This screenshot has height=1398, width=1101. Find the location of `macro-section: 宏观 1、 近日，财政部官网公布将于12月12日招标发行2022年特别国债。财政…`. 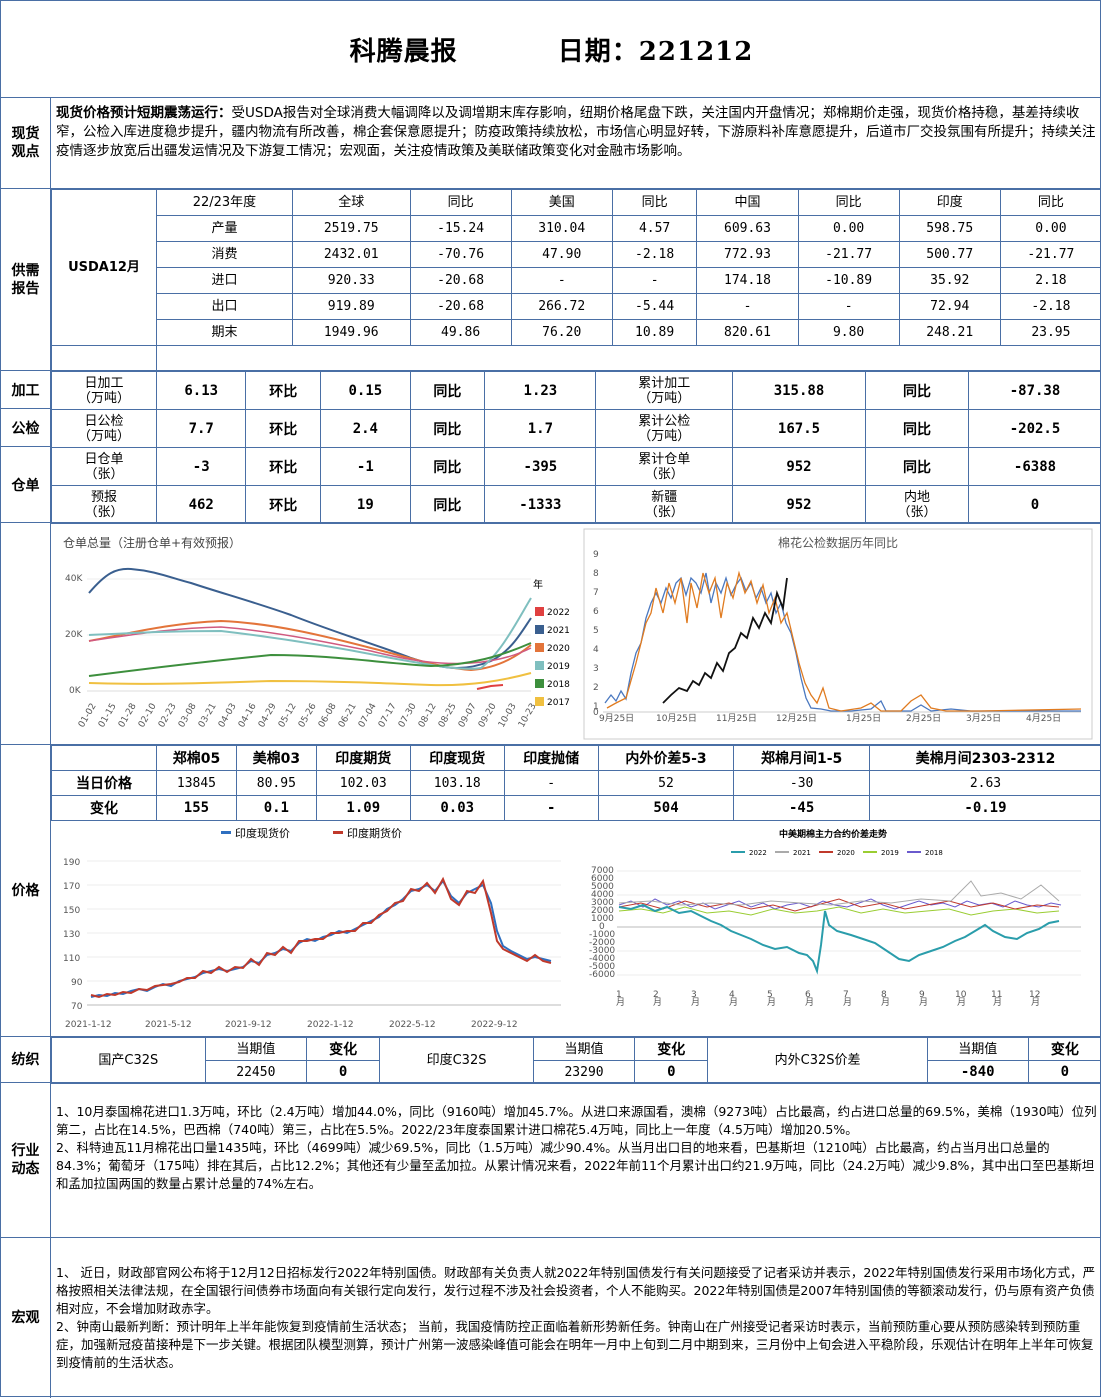

macro-section: 宏观 1、 近日，财政部官网公布将于12月12日招标发行2022年特别国债。财政… is located at coordinates (551, 1318).